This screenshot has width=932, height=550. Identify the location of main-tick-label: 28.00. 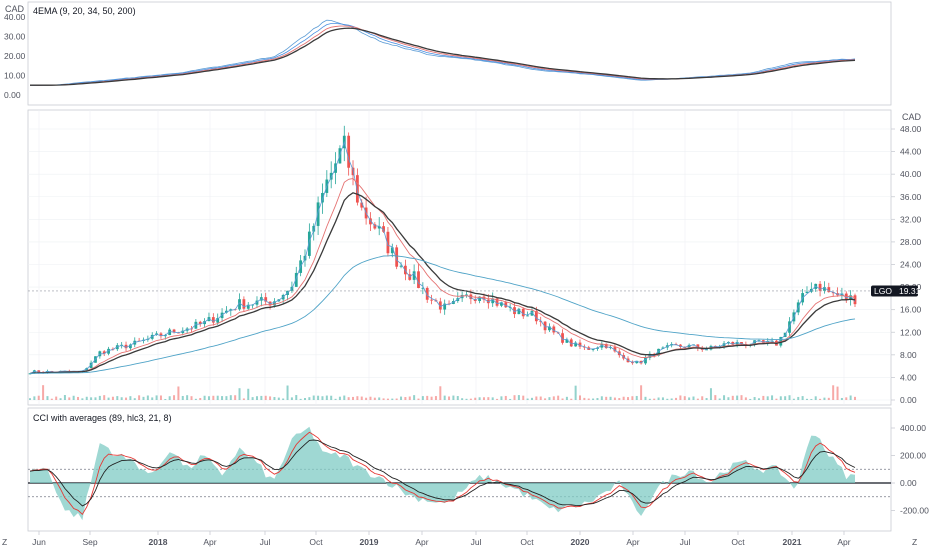
(911, 242).